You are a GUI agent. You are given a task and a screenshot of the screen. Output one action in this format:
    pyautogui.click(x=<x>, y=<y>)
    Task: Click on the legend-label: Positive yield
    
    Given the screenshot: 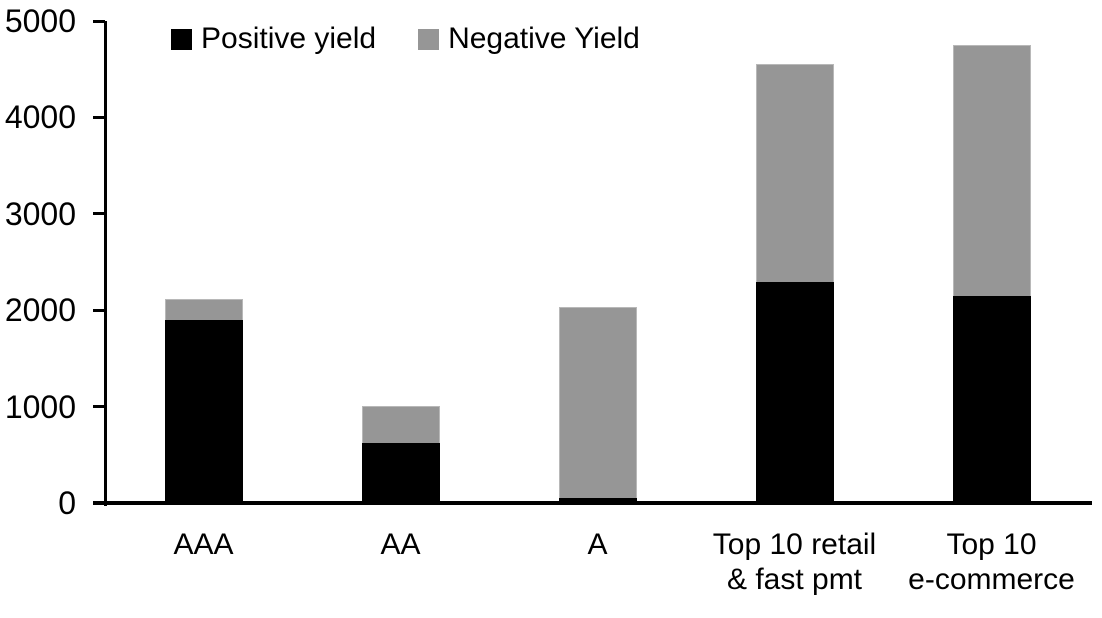 What is the action you would take?
    pyautogui.click(x=289, y=38)
    